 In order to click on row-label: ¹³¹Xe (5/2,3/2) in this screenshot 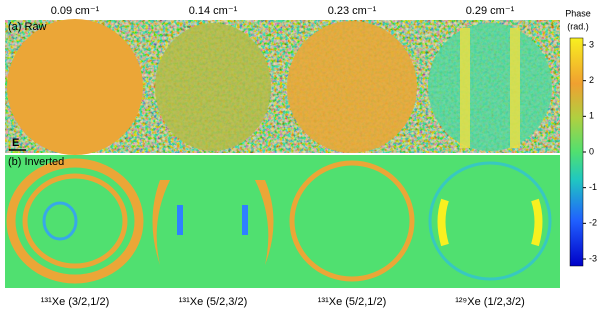, I will do `click(213, 302)`.